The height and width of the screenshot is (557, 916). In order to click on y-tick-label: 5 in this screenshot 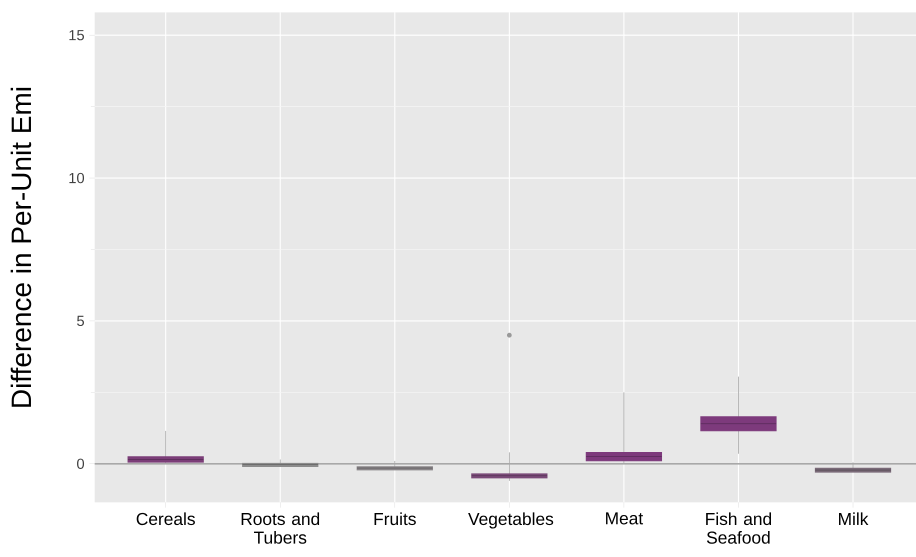, I will do `click(80, 321)`.